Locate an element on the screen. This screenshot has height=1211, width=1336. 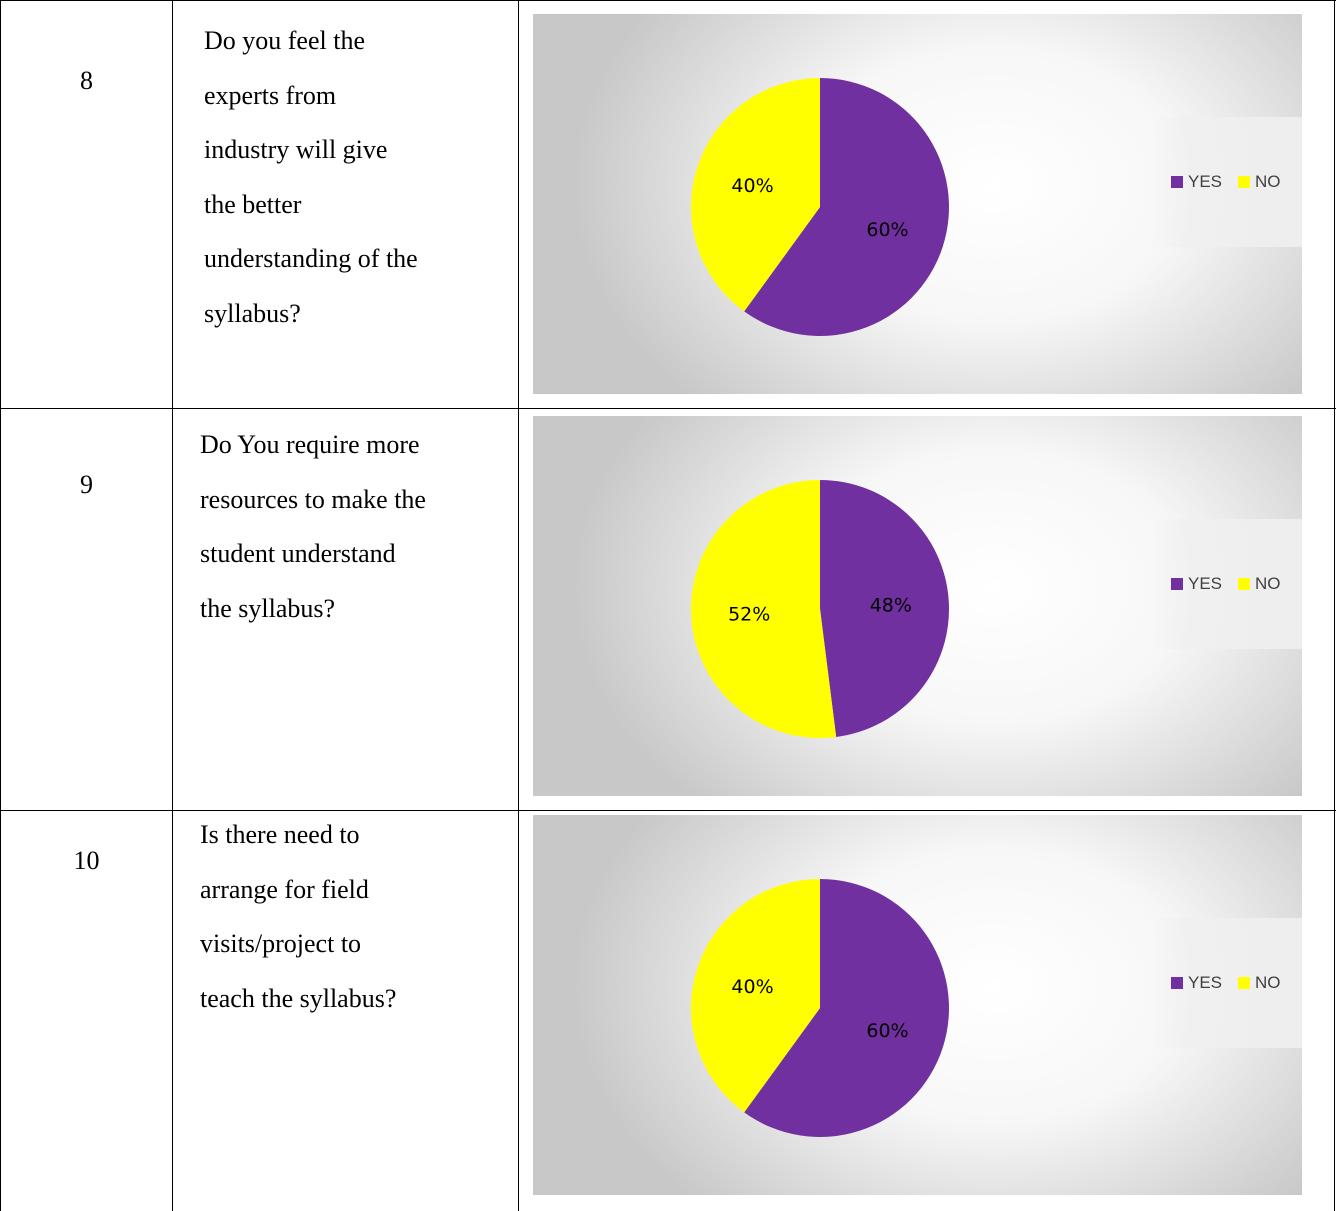
question-line: Do You require more is located at coordinates (310, 444).